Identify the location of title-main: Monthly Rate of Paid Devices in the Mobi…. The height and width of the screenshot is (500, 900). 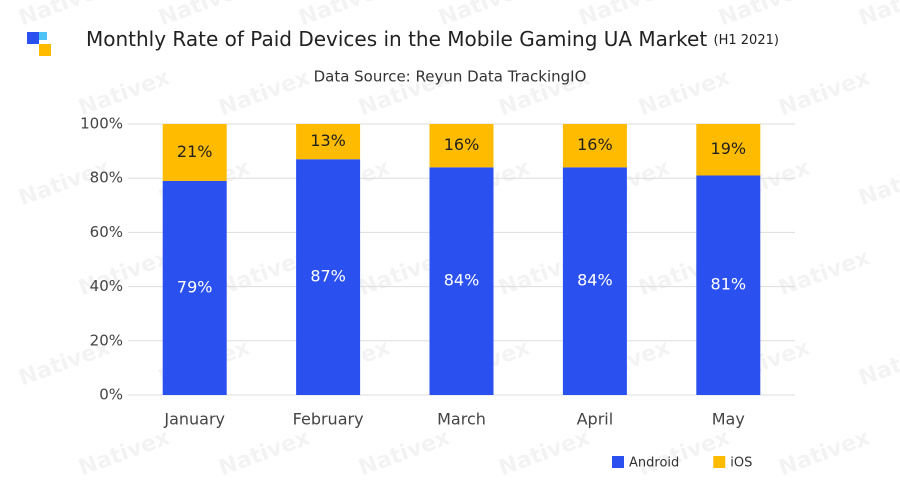
(396, 39).